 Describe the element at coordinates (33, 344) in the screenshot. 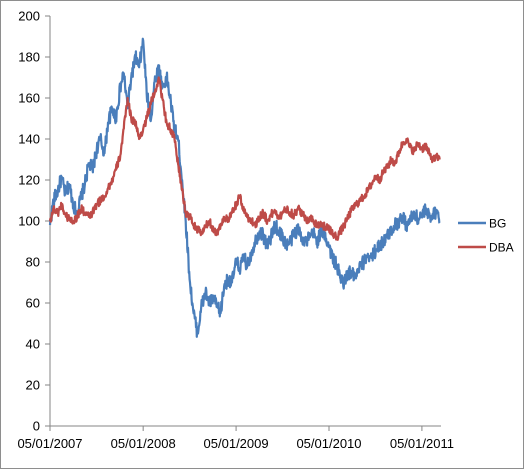

I see `y-tick-label: 40` at that location.